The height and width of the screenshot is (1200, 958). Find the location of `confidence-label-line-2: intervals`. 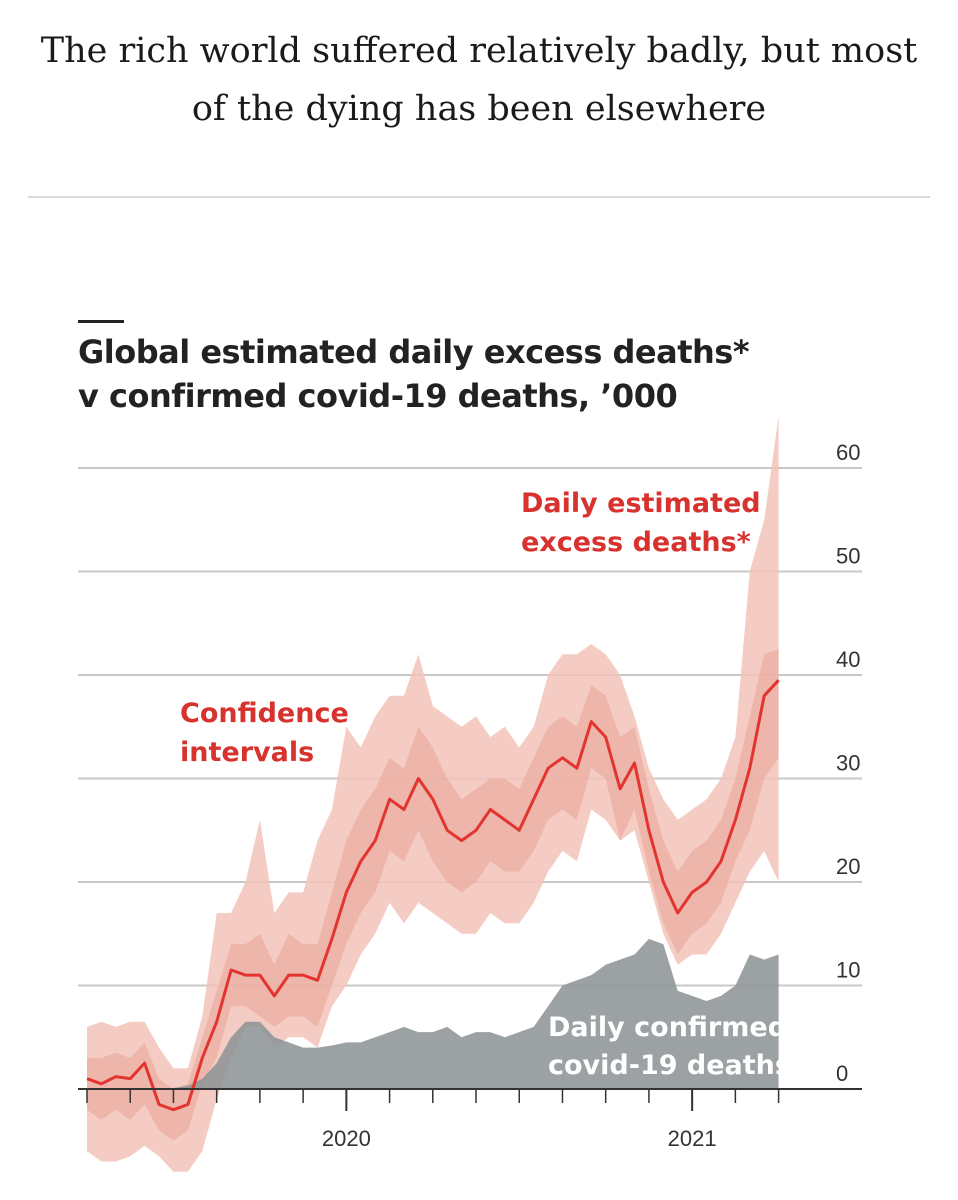

confidence-label-line-2: intervals is located at coordinates (247, 752).